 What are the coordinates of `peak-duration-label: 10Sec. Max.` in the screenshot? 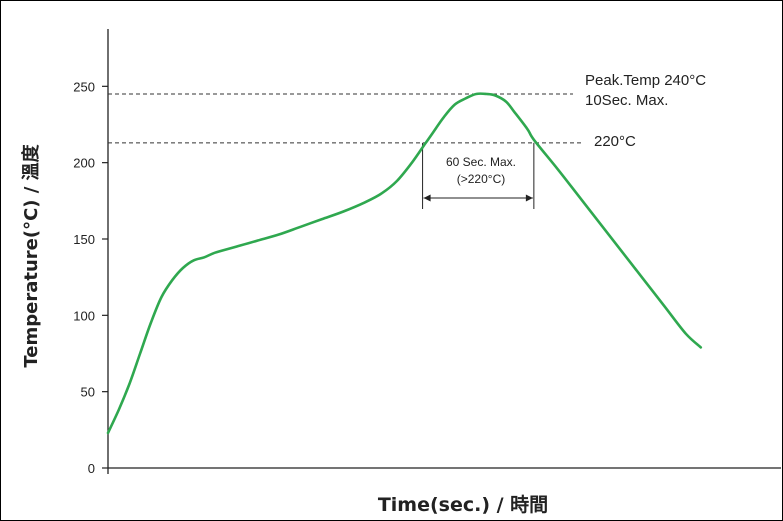 It's located at (626, 100).